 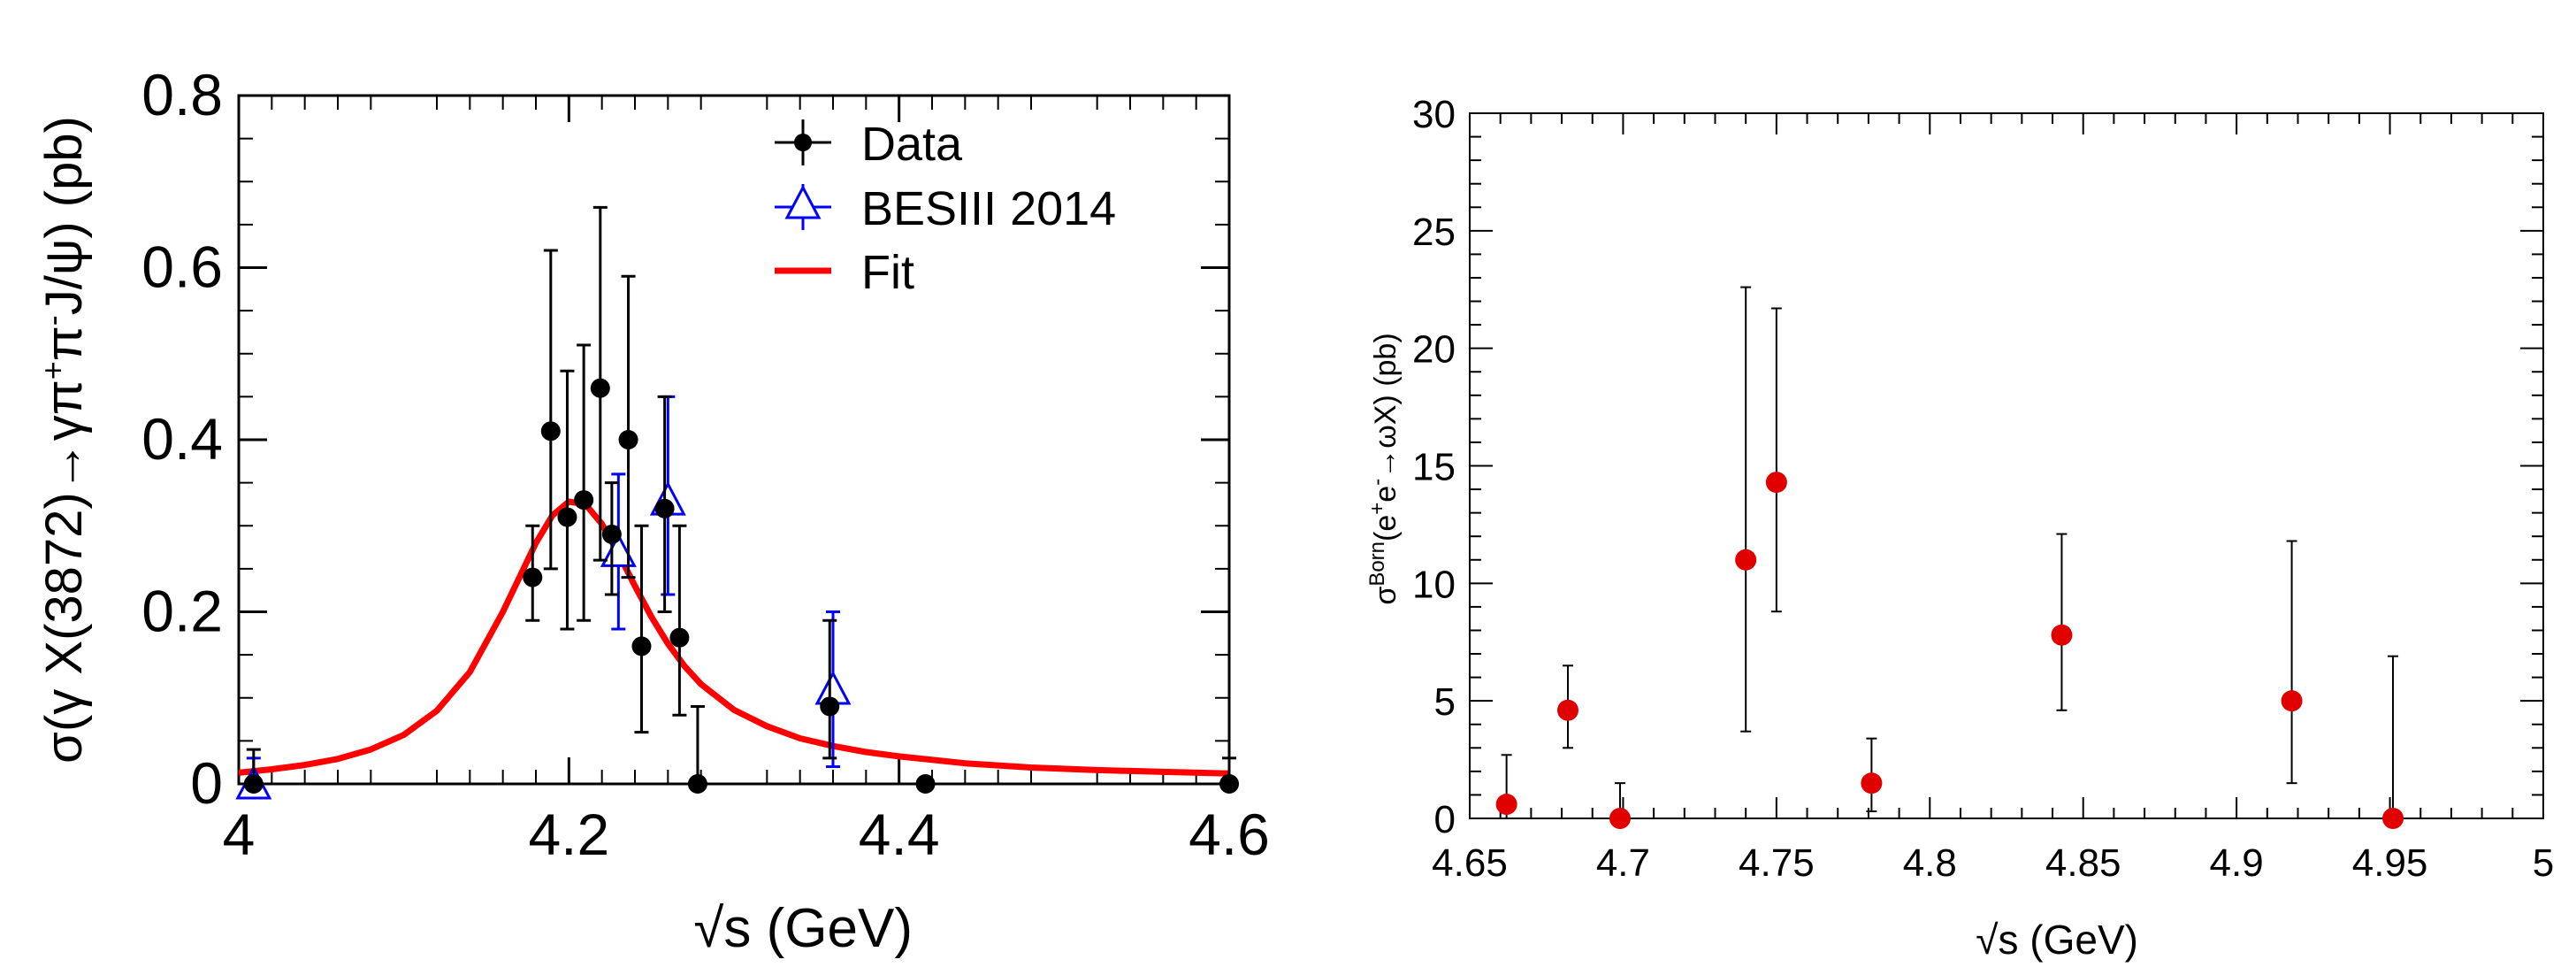 I want to click on y-tick-label: 20, so click(x=1434, y=350).